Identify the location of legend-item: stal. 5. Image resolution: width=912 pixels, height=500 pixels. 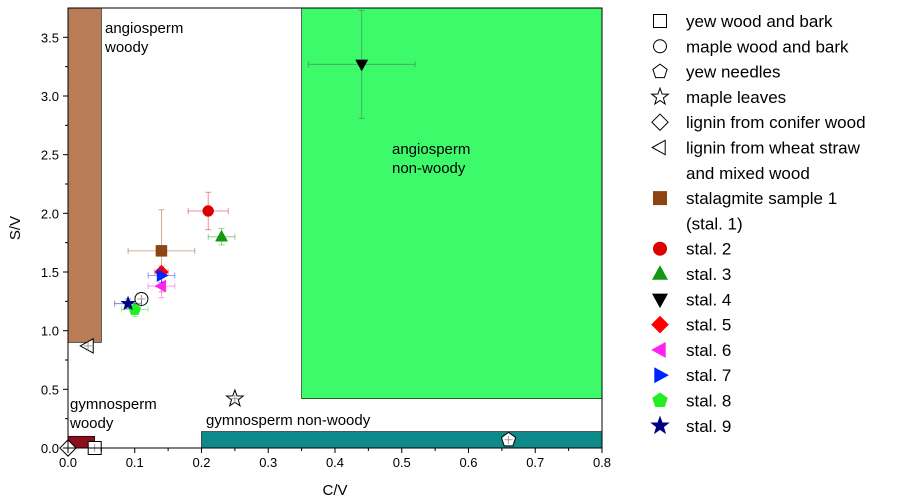
(691, 325).